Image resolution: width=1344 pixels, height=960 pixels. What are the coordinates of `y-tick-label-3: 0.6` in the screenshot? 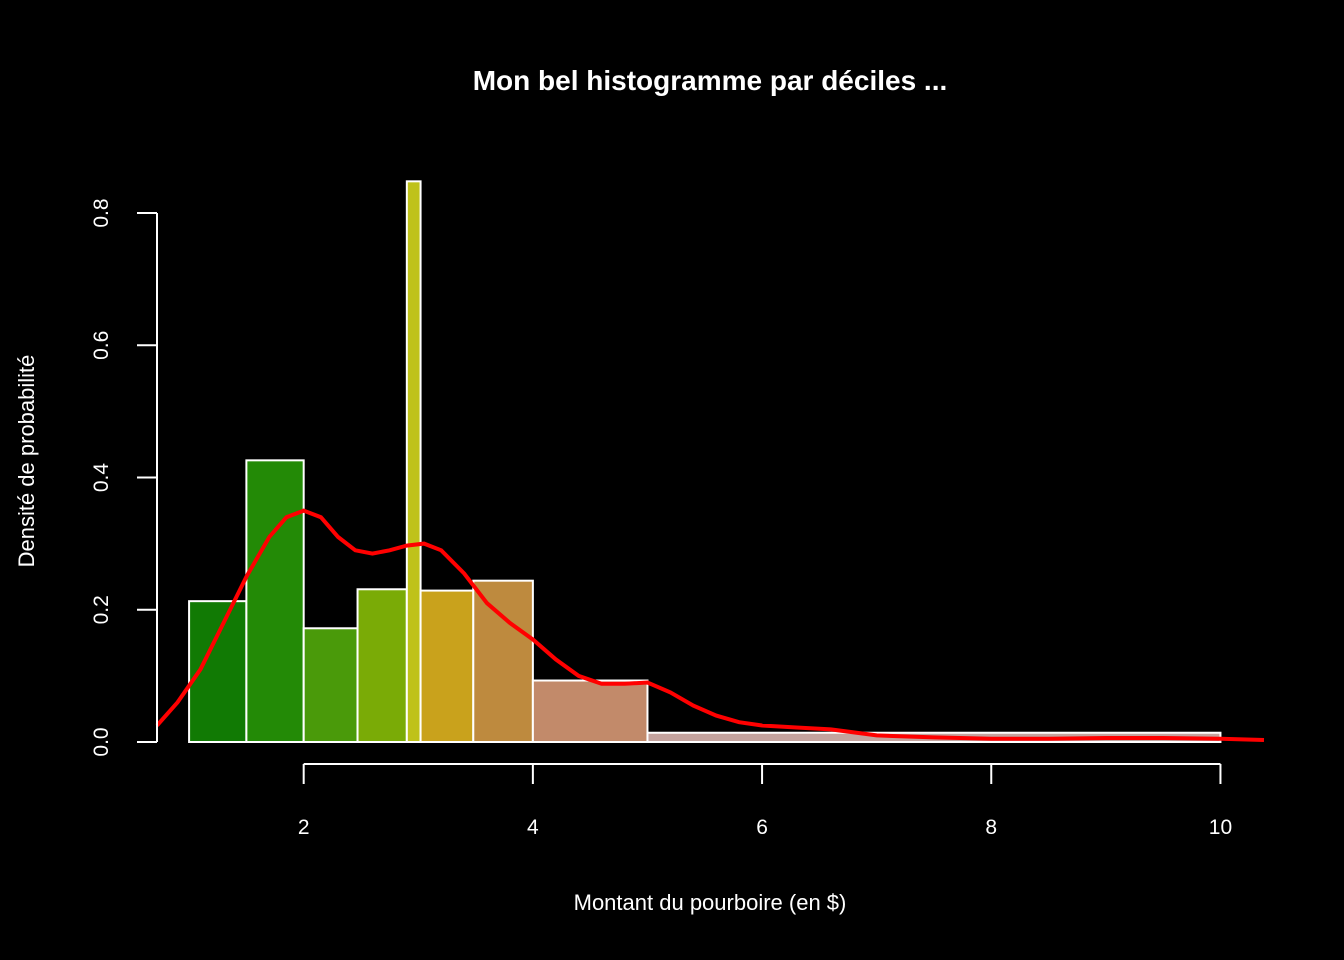 It's located at (101, 345).